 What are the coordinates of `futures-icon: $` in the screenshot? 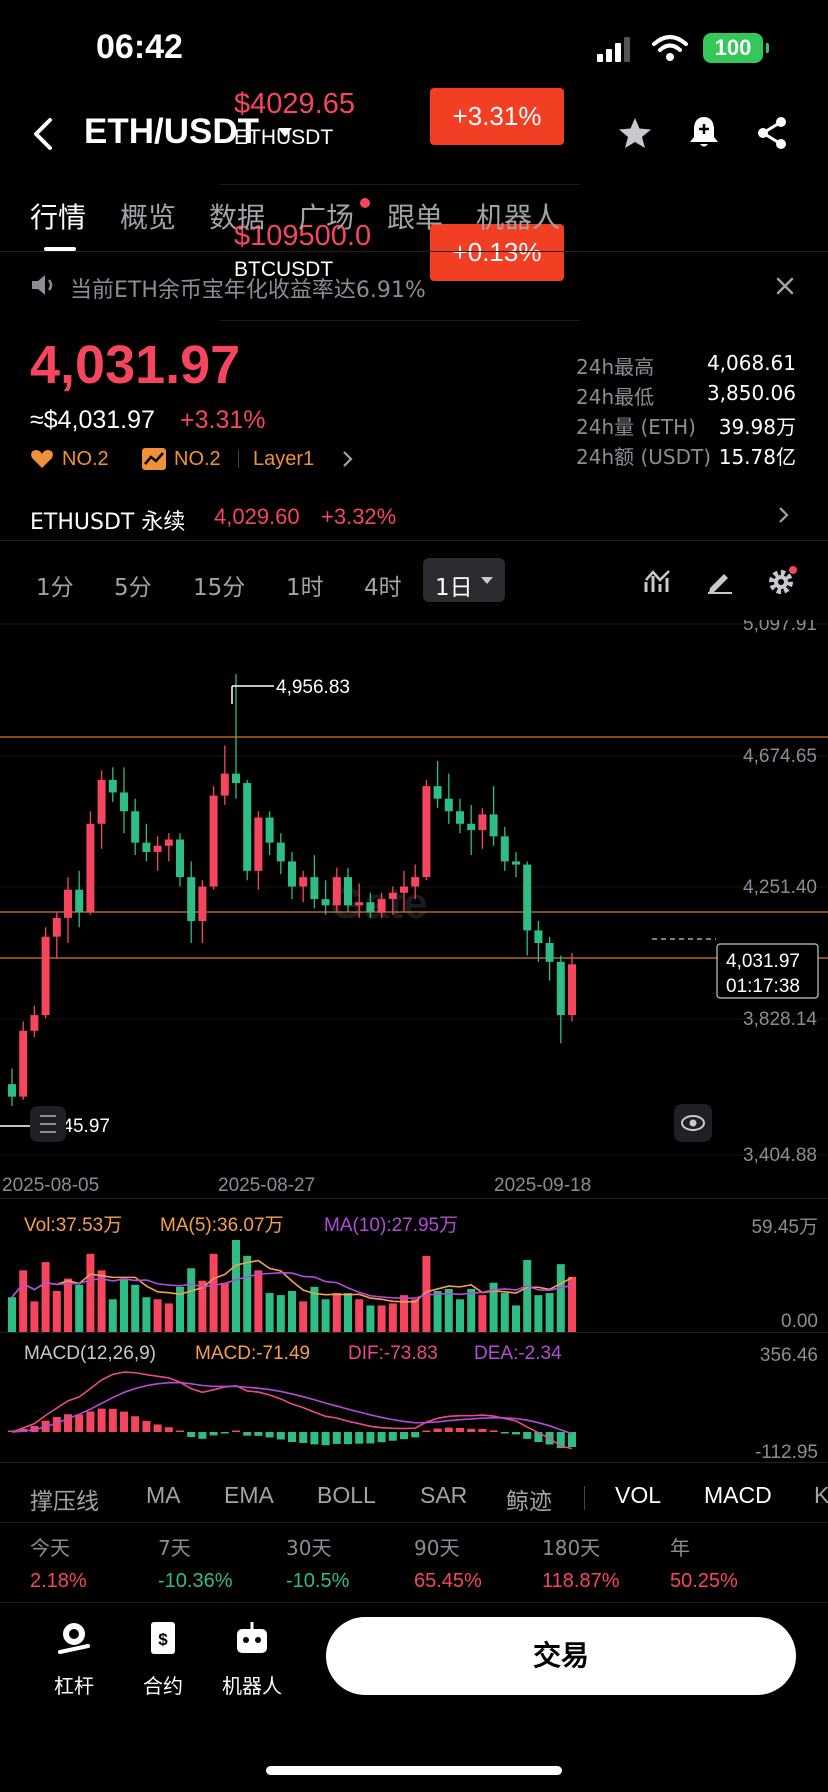 It's located at (163, 1638).